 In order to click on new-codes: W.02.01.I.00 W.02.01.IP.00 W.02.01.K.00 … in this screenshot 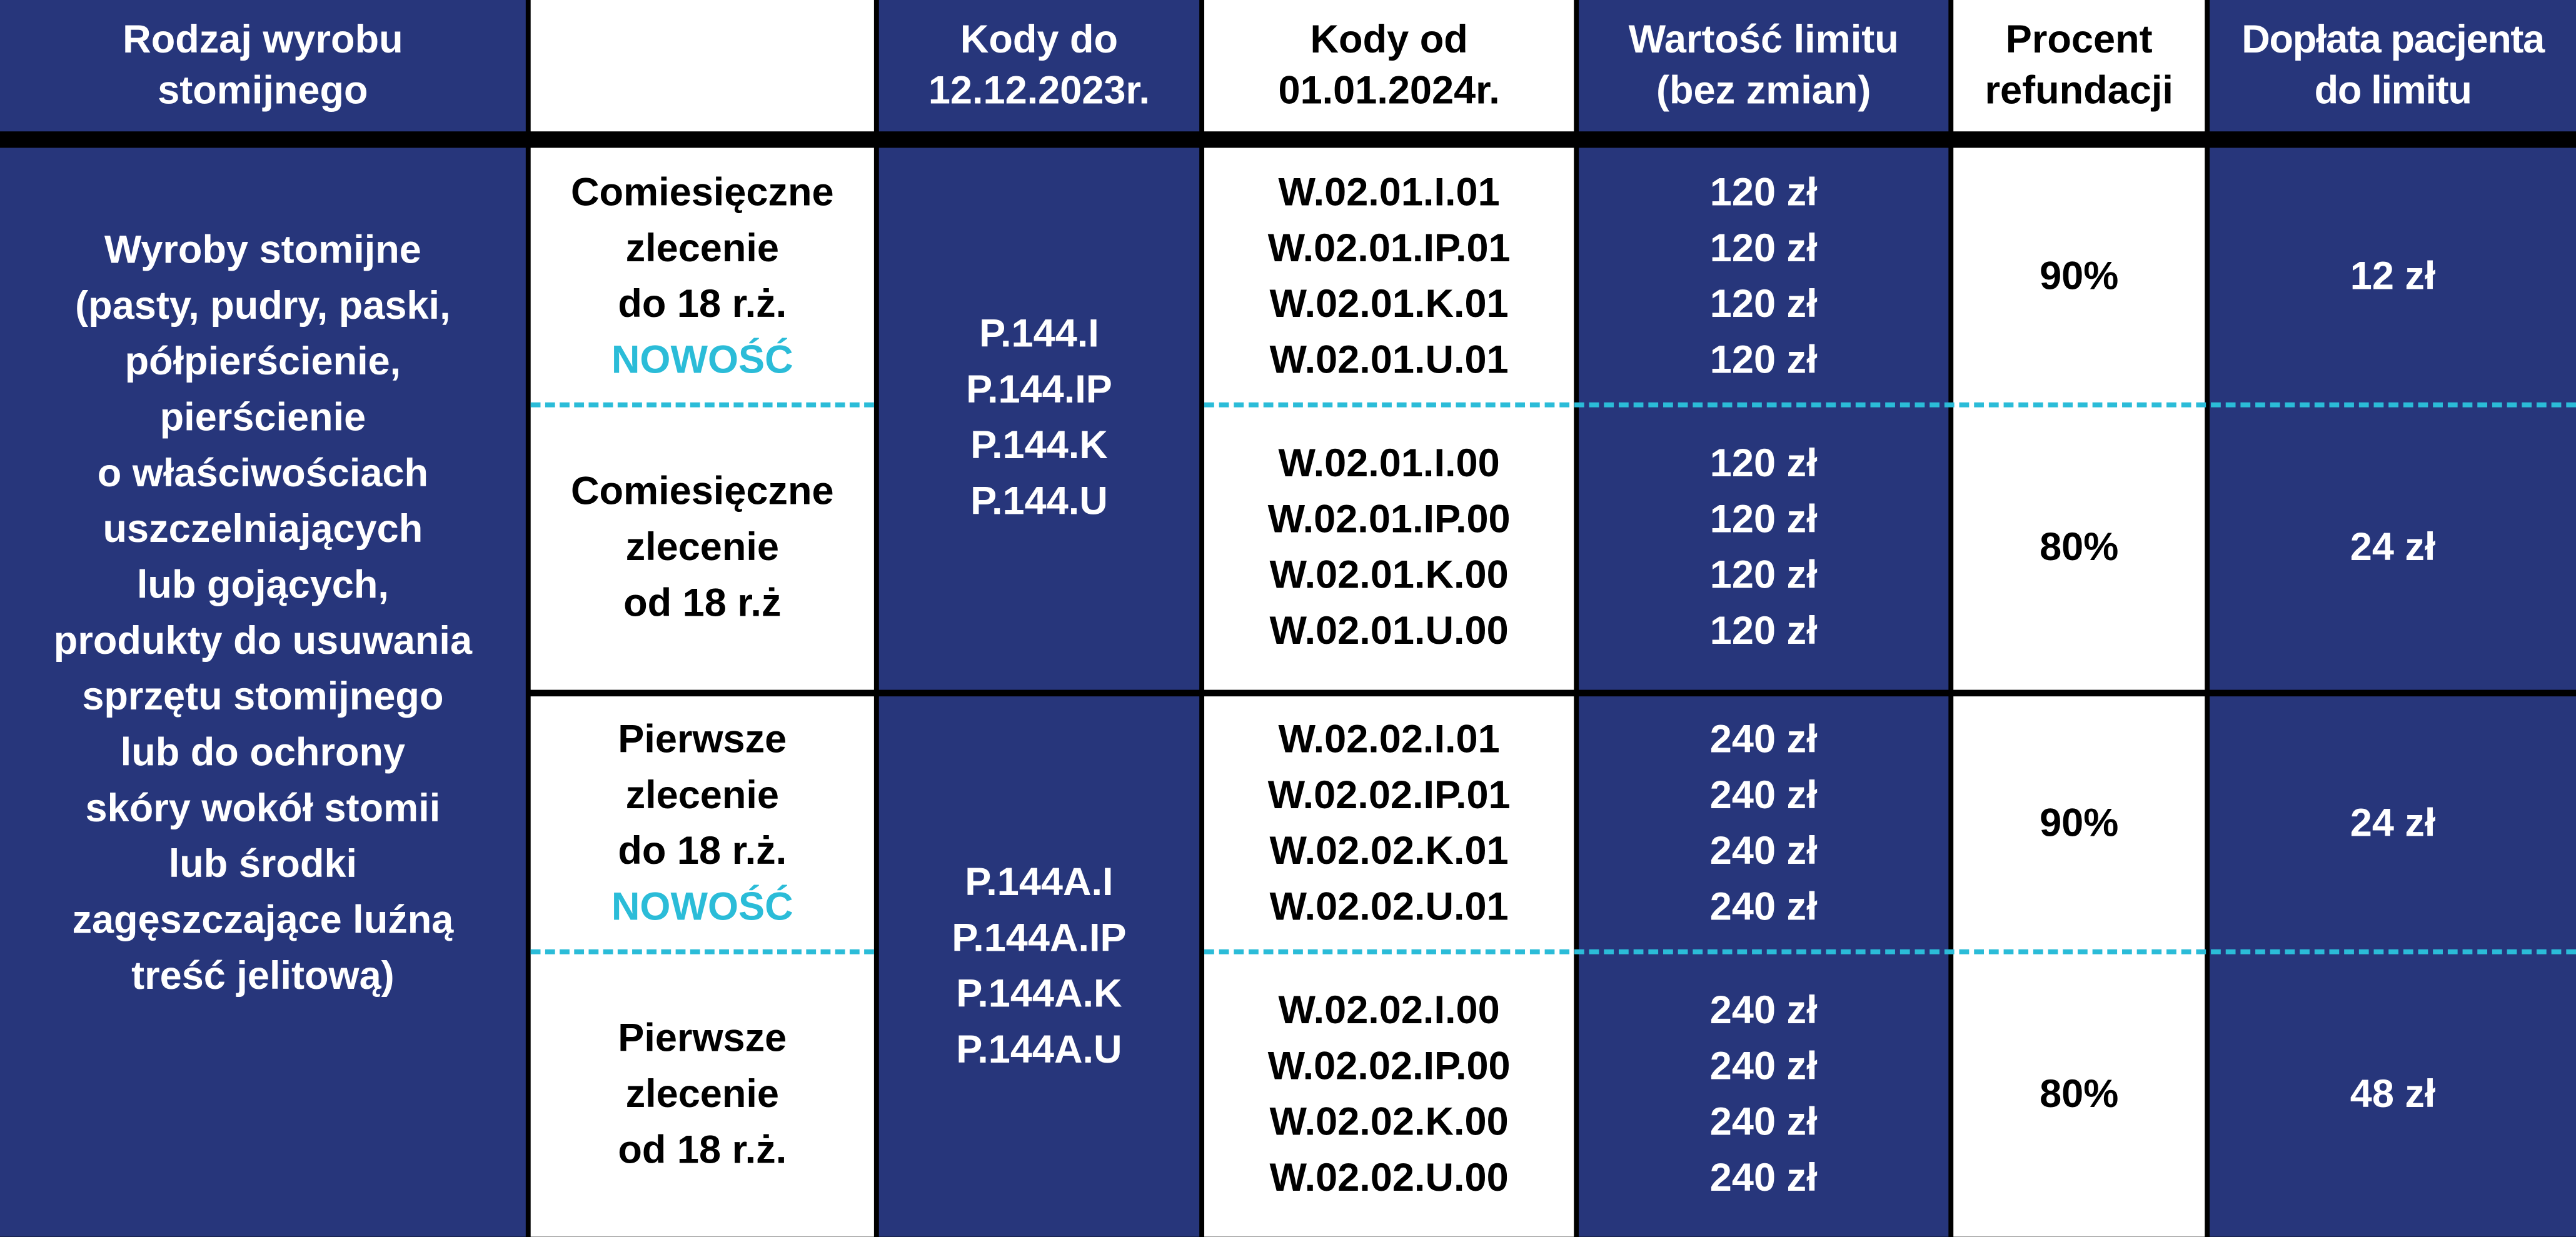, I will do `click(1389, 548)`.